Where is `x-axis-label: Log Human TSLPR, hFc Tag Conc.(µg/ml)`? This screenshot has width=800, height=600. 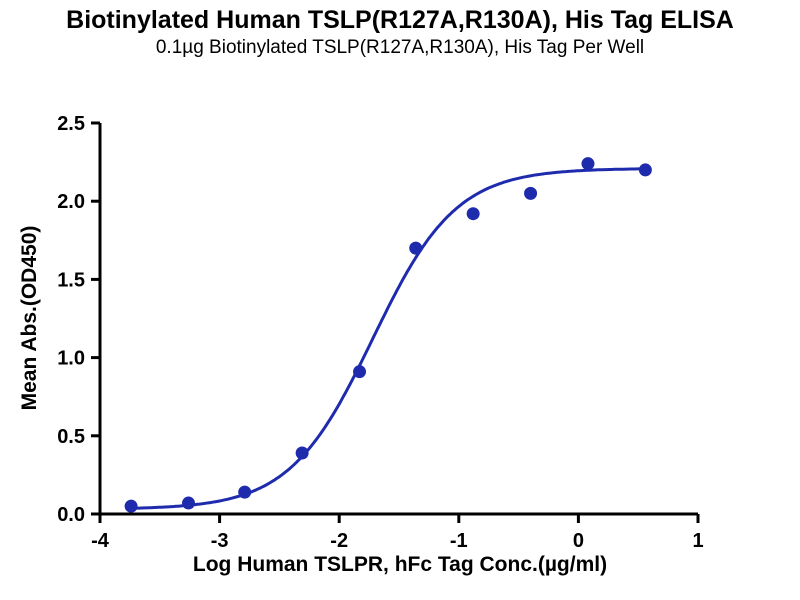 x-axis-label: Log Human TSLPR, hFc Tag Conc.(µg/ml) is located at coordinates (400, 564).